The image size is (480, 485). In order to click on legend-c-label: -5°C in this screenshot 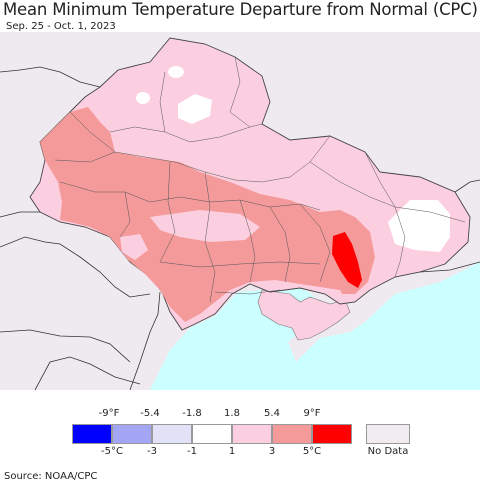, I will do `click(112, 451)`.